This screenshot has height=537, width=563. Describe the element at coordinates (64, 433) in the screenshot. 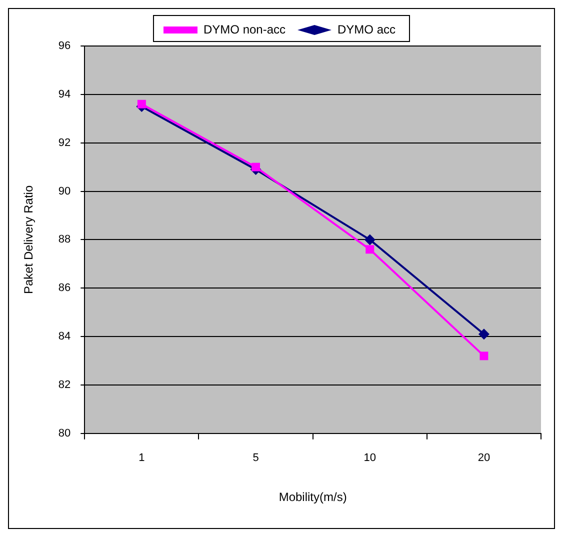

I see `y-tick-label: 80` at that location.